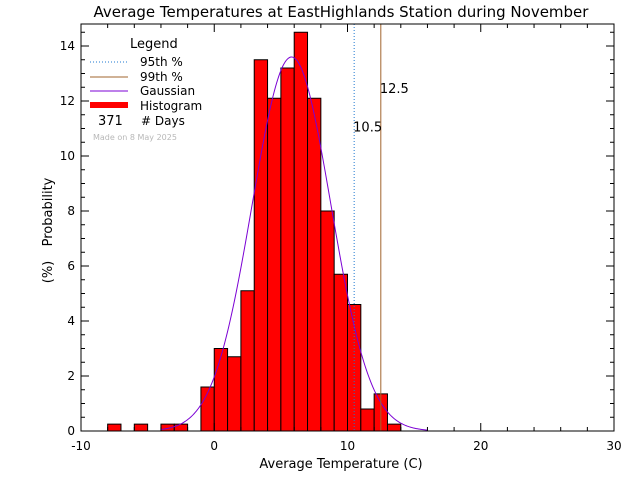 The width and height of the screenshot is (640, 480). Describe the element at coordinates (48, 272) in the screenshot. I see `y-axis-label-bottom: (%)` at that location.